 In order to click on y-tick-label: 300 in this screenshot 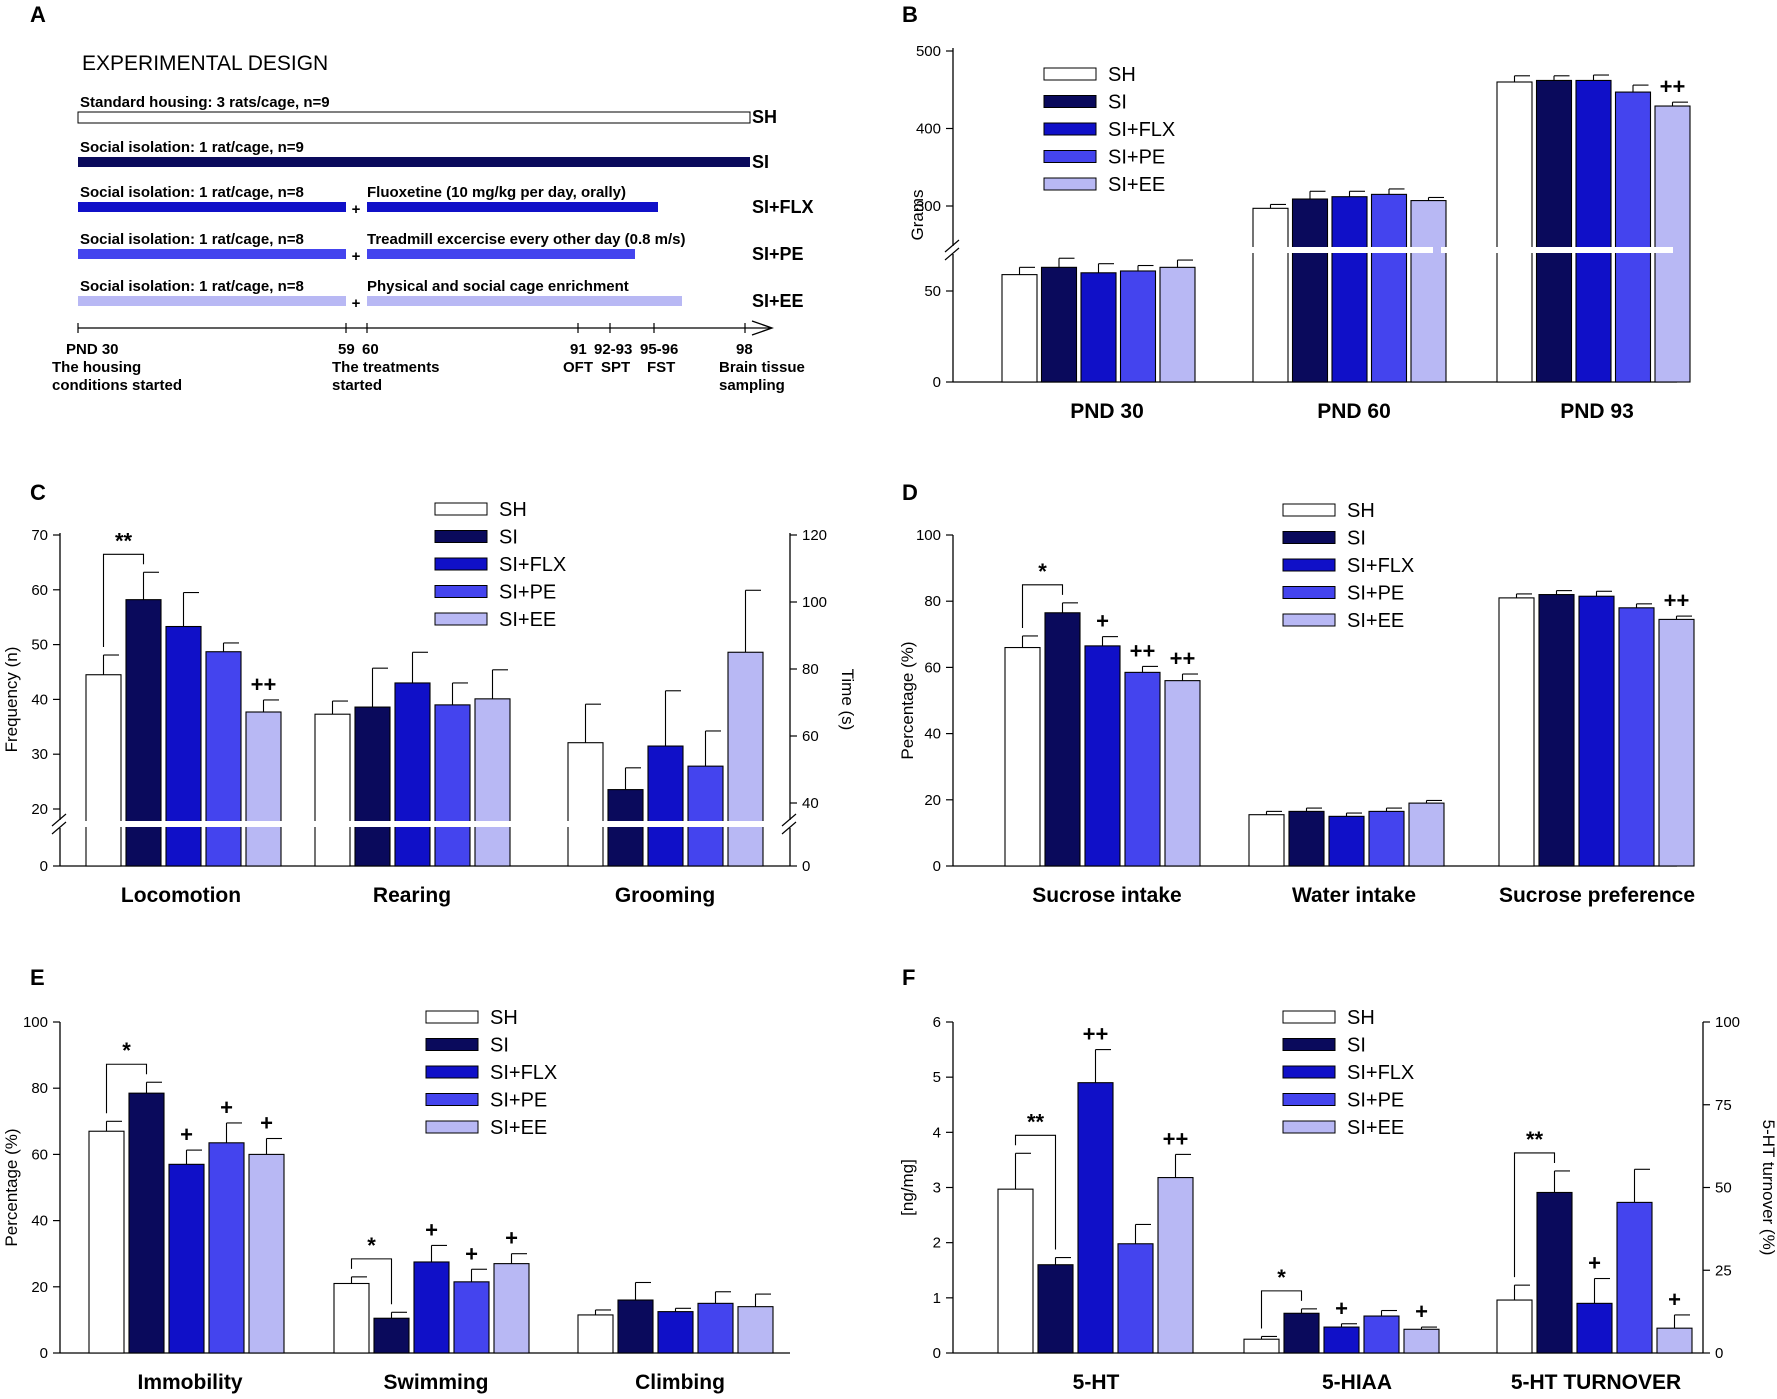, I will do `click(928, 206)`.